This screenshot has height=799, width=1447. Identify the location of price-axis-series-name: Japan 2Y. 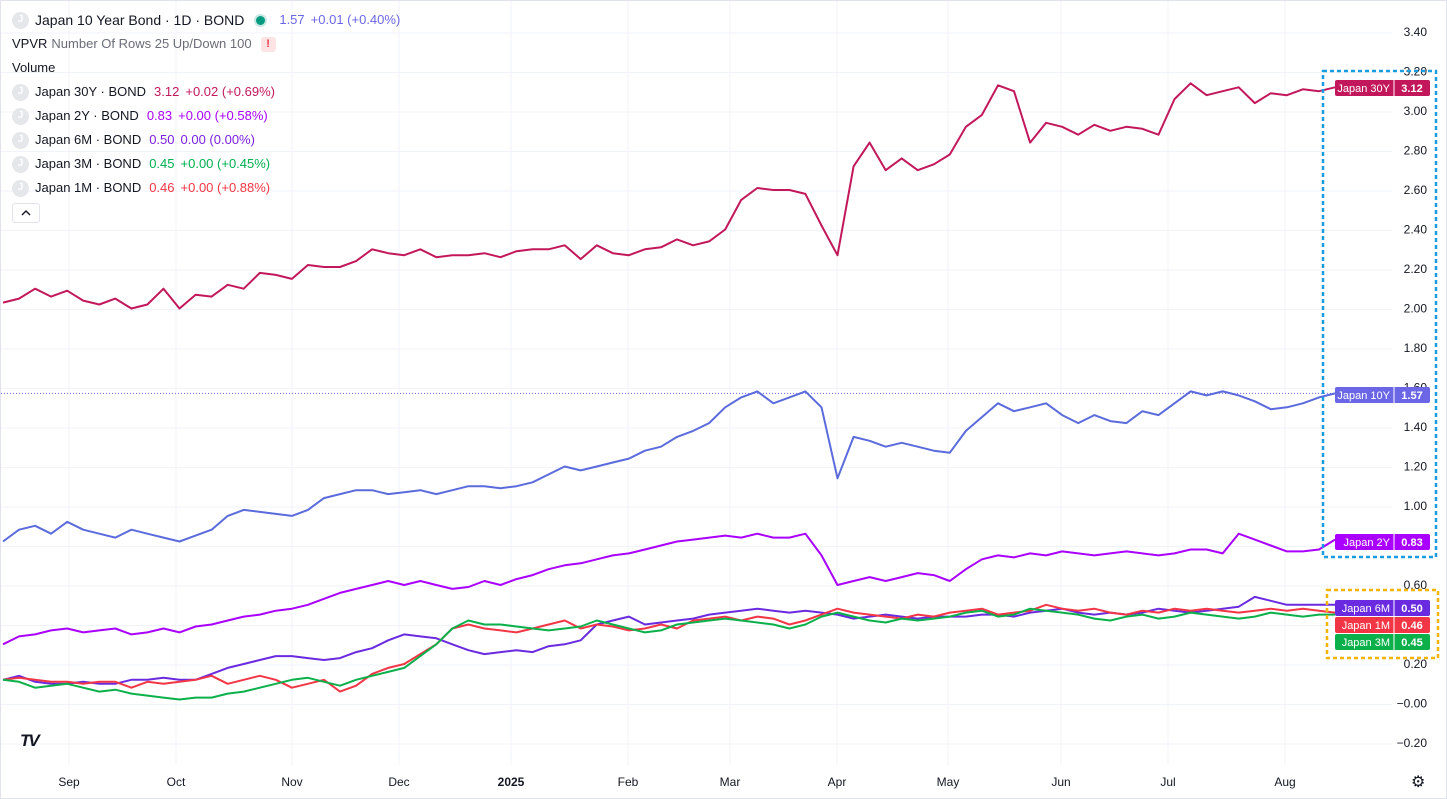
(1367, 543).